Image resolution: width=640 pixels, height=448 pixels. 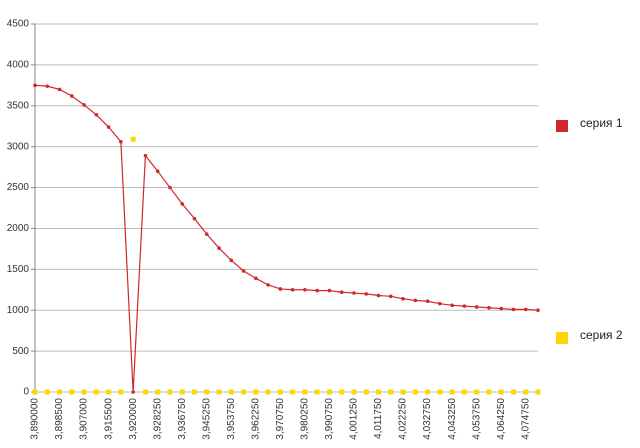 What do you see at coordinates (18, 269) in the screenshot?
I see `y-tick-label: 1500` at bounding box center [18, 269].